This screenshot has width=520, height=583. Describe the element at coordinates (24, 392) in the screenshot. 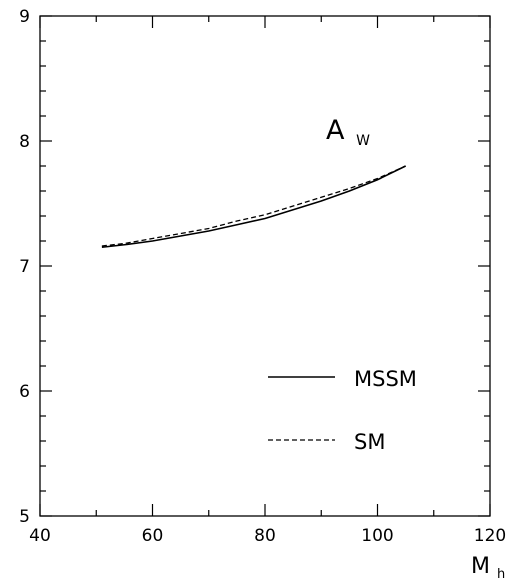

I see `y-tick-label: 6` at that location.